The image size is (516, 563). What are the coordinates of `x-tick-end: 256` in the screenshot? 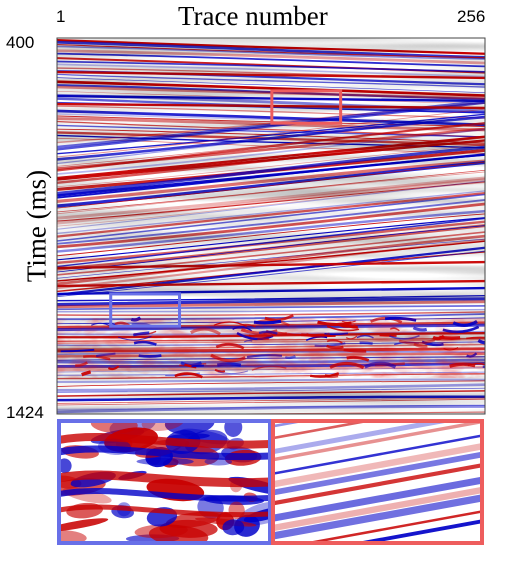 It's located at (471, 16).